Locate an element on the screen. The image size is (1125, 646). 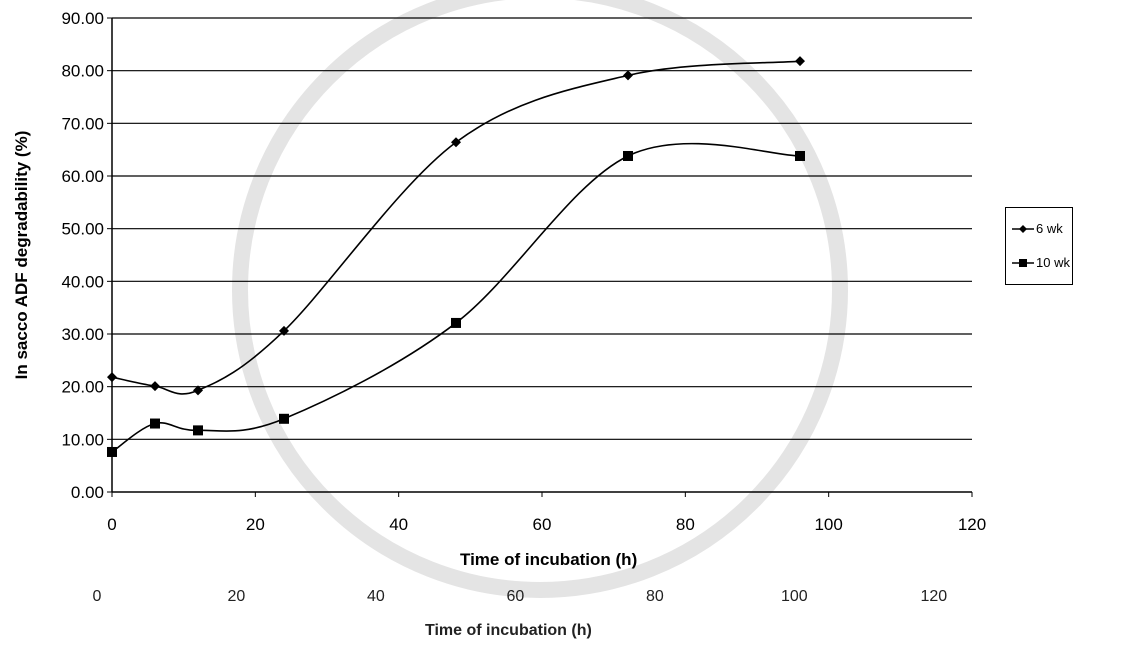
outer-x-tick-label-5: 100 is located at coordinates (794, 596).